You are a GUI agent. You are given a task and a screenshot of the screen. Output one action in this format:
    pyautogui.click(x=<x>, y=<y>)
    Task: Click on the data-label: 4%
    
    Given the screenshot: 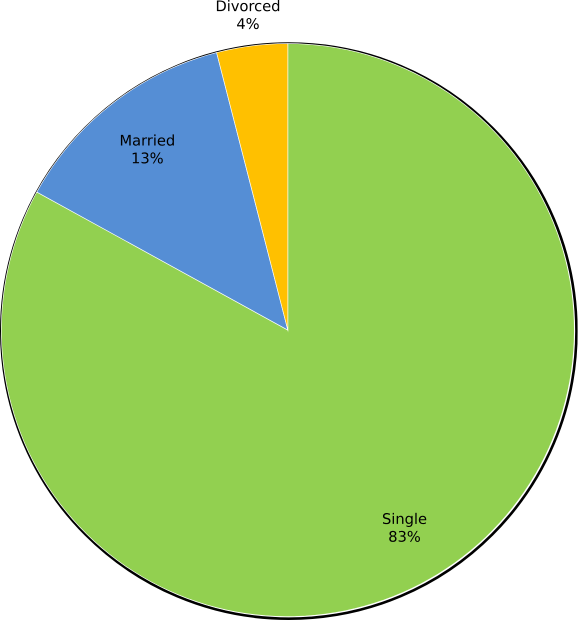 What is the action you would take?
    pyautogui.click(x=248, y=24)
    